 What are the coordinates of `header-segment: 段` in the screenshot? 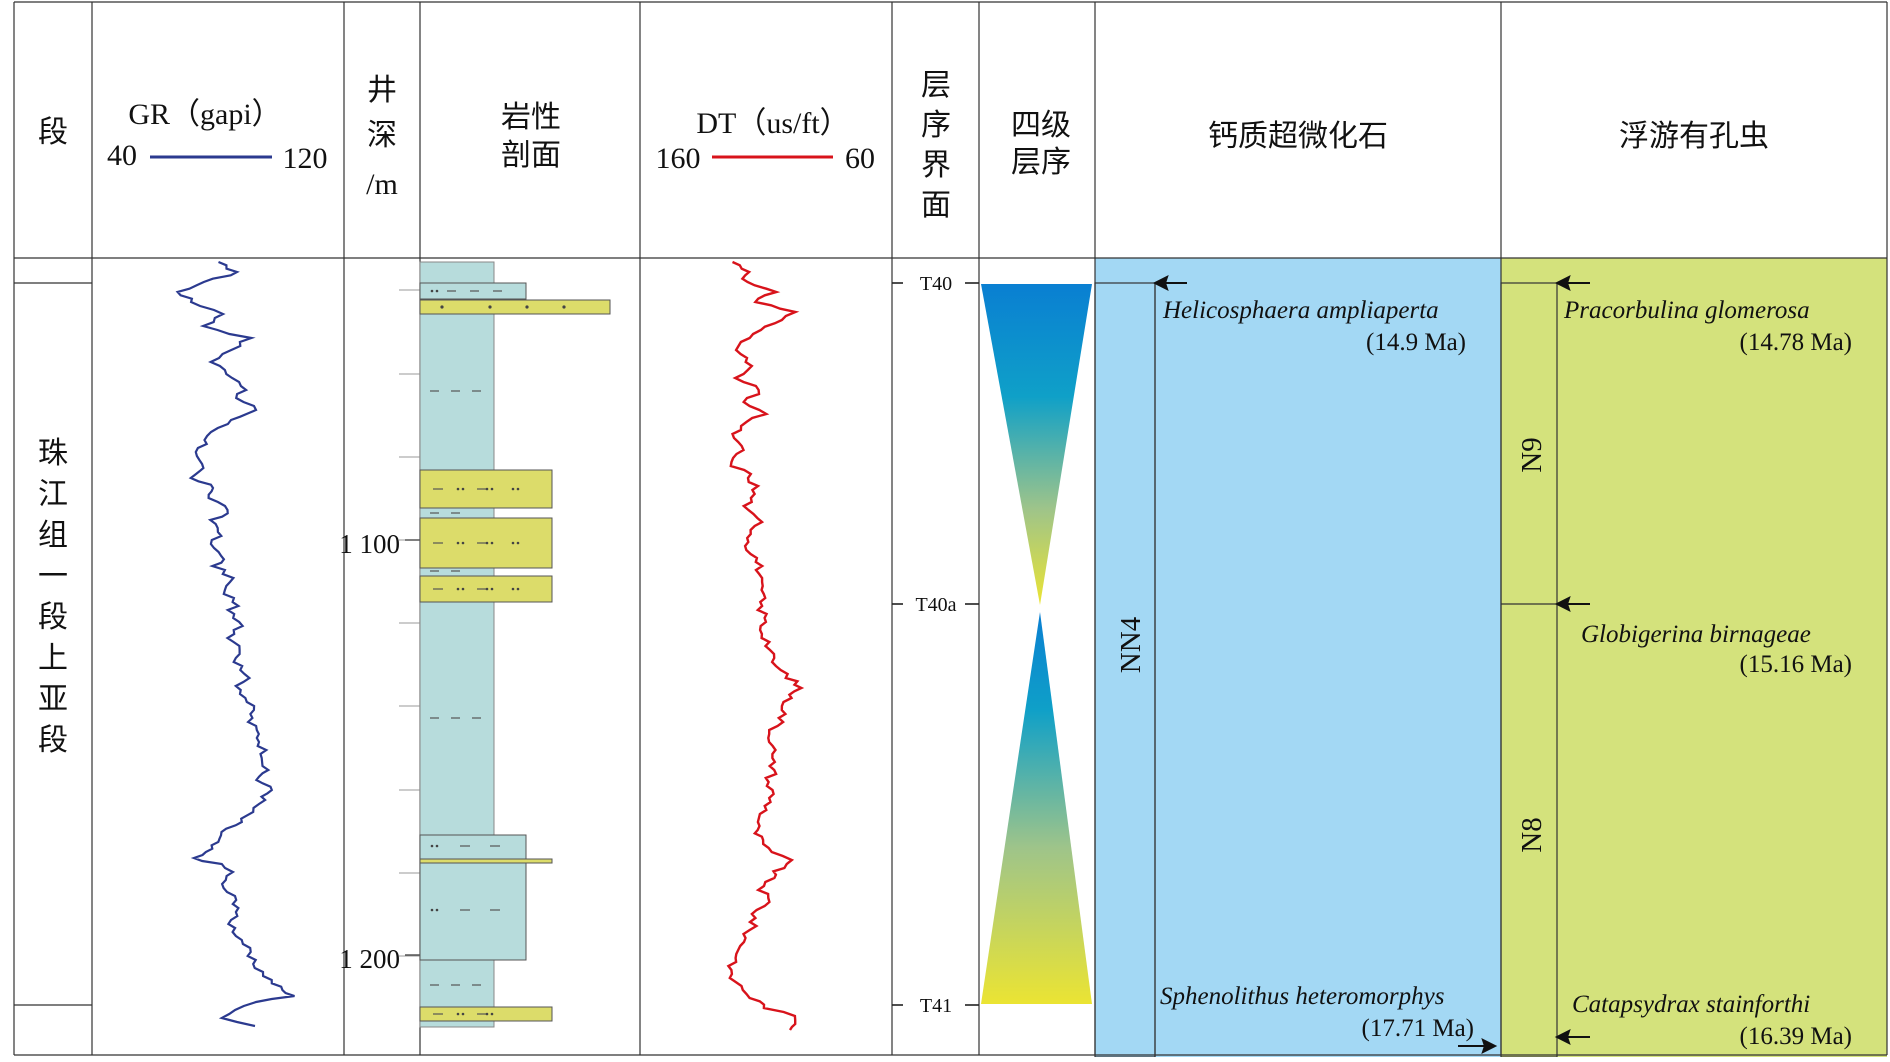 It's located at (53, 132).